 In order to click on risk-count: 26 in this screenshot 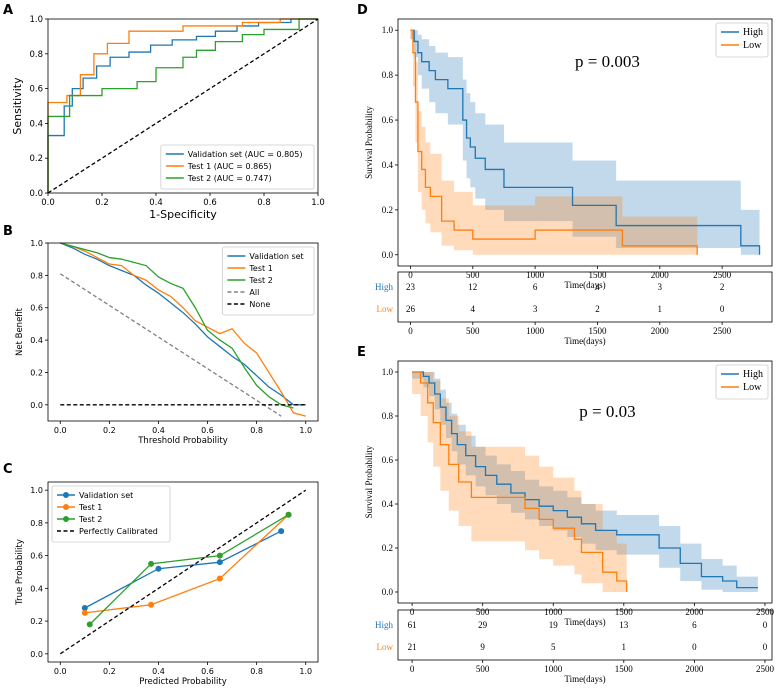, I will do `click(411, 309)`.